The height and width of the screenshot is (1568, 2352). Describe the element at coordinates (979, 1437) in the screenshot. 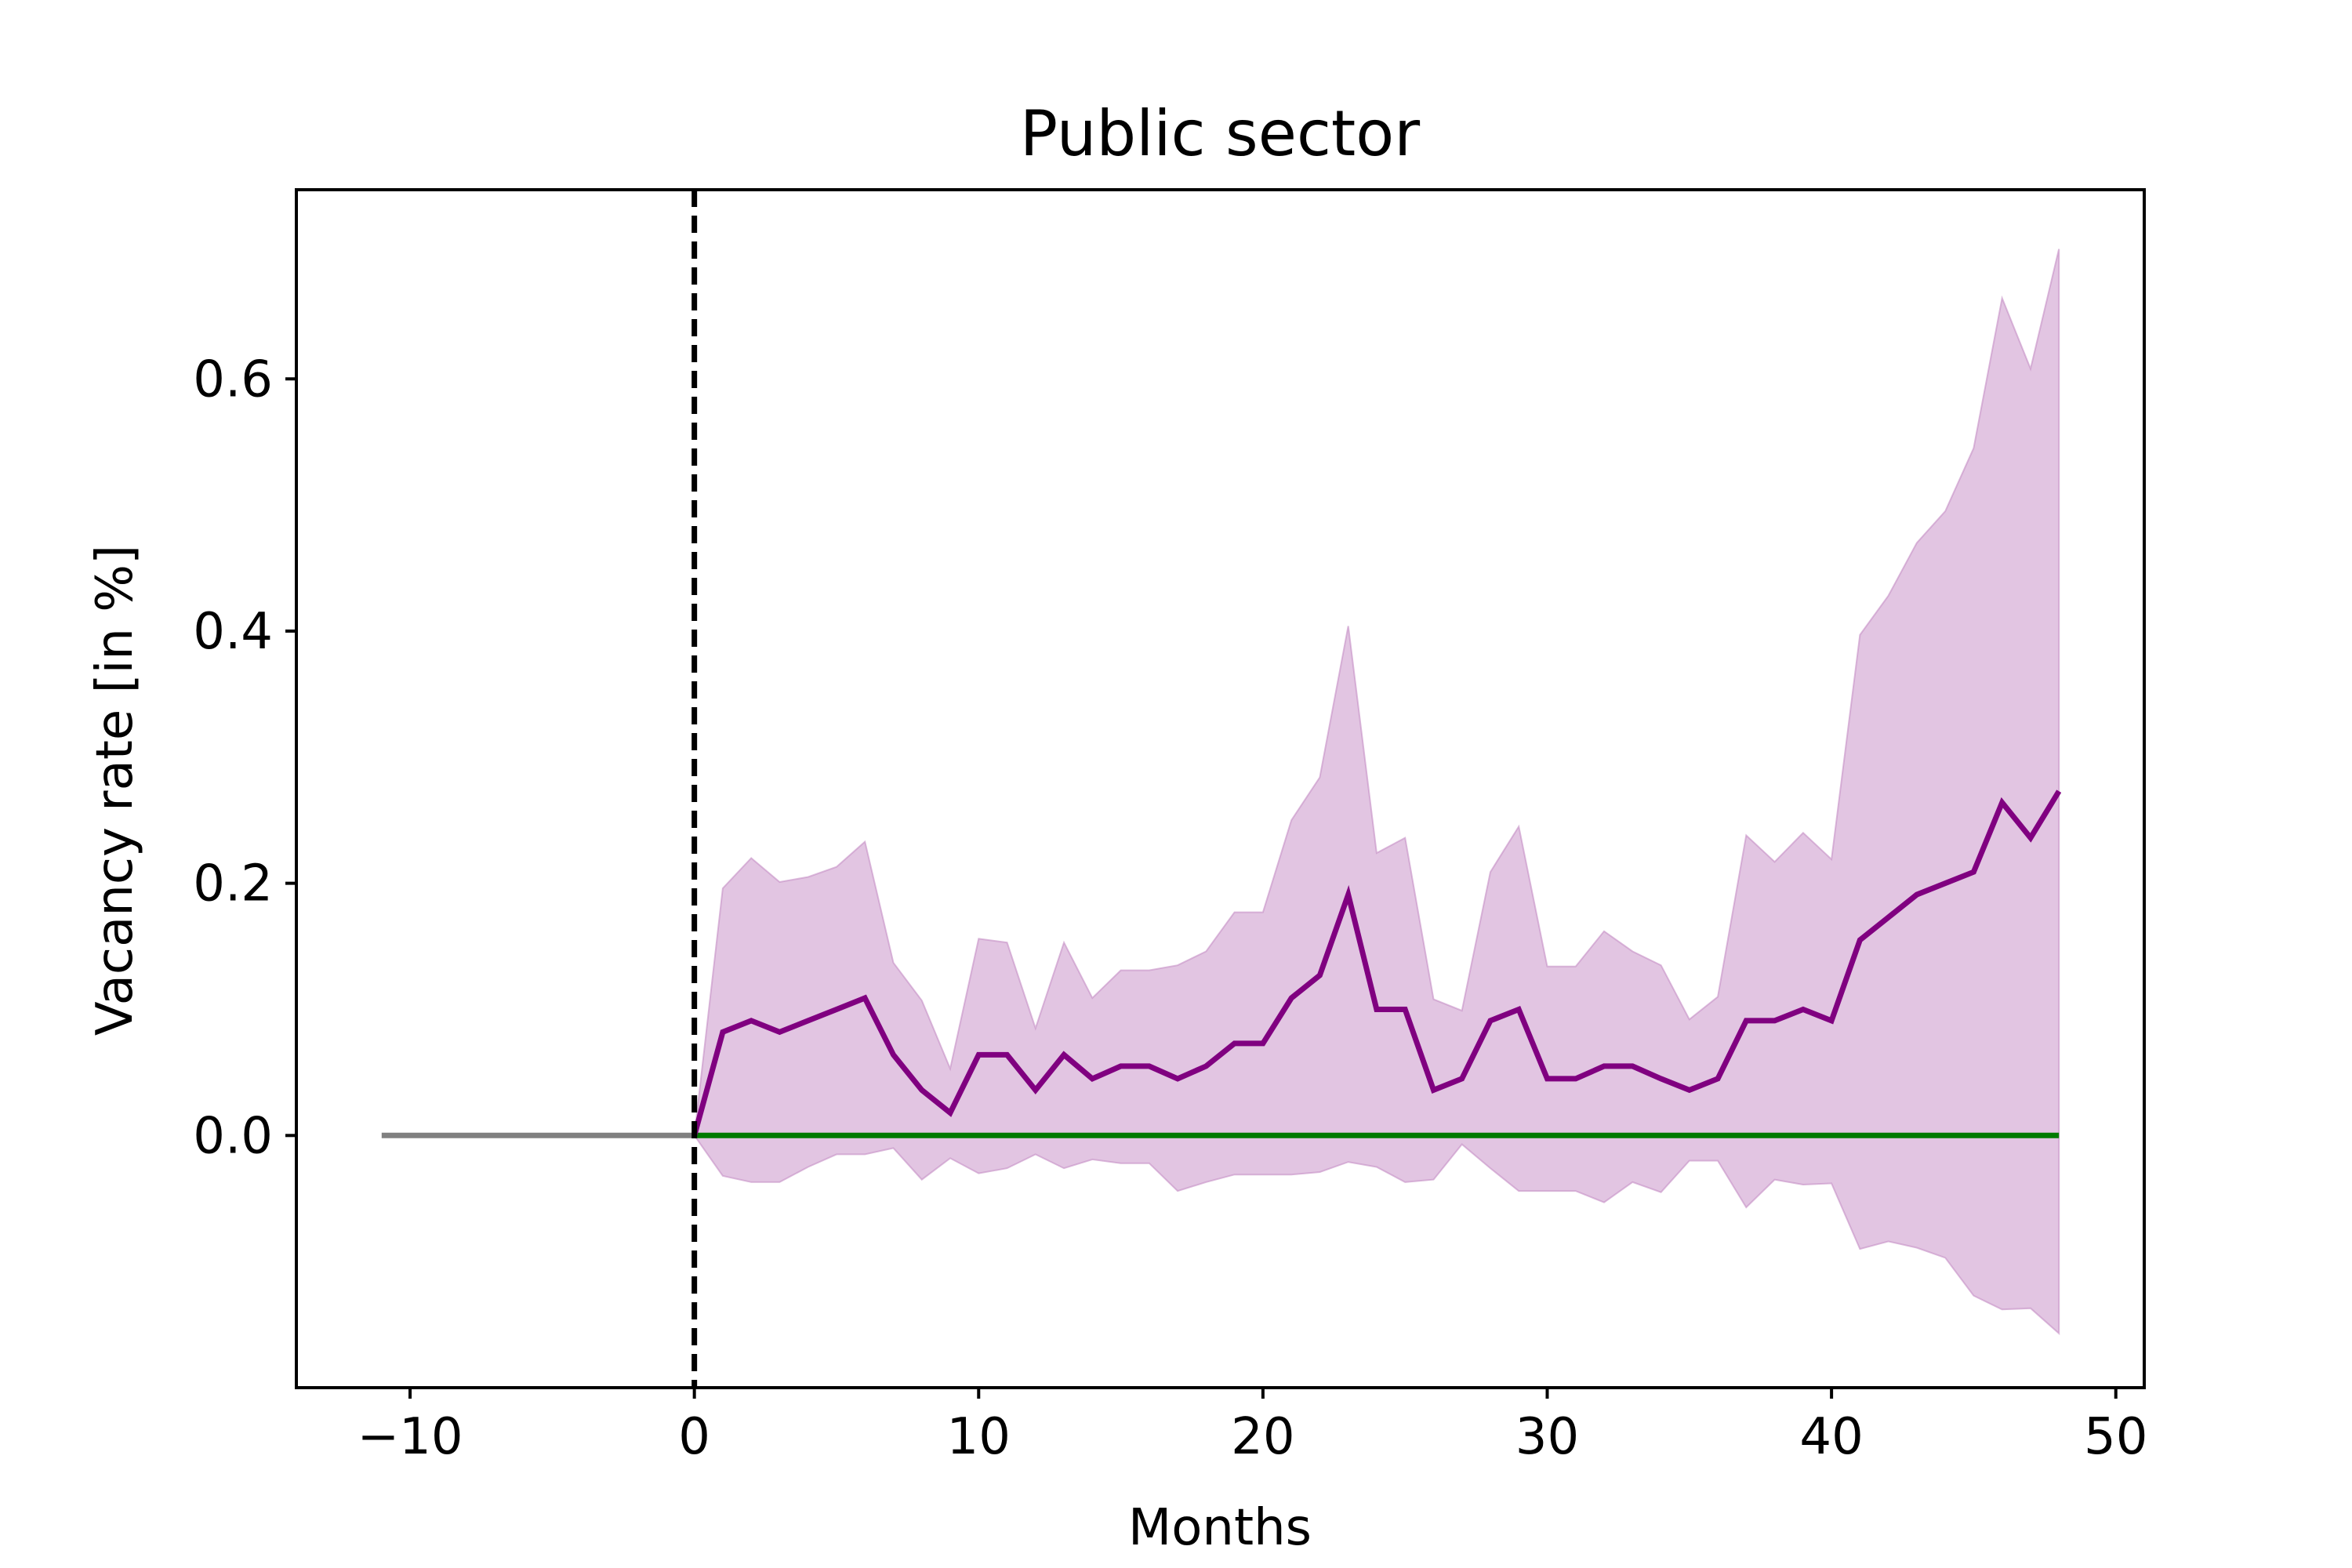

I see `x-tick-label: 10` at that location.